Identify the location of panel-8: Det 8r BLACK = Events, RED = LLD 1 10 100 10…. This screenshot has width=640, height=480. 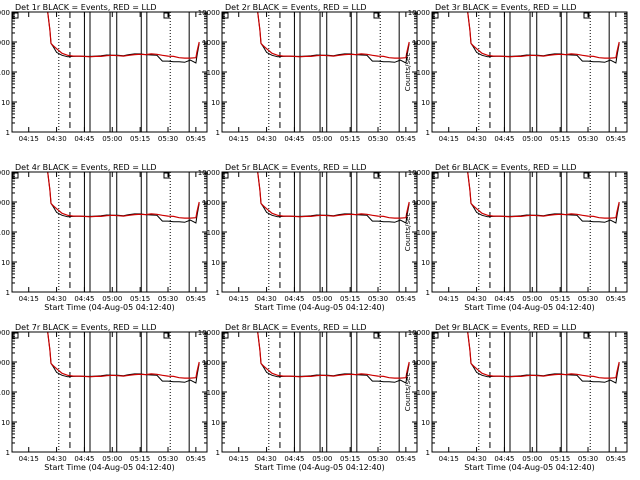
(308, 397).